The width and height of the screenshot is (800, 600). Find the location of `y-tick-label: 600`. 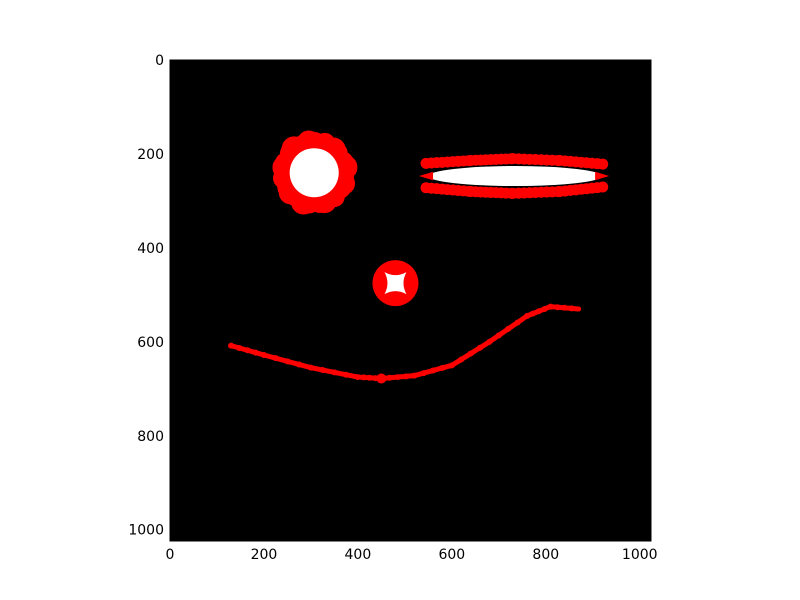

y-tick-label: 600 is located at coordinates (150, 343).